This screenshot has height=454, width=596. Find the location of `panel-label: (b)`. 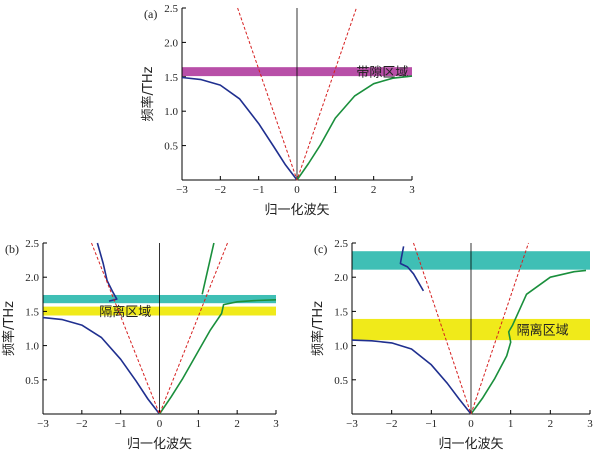

panel-label: (b) is located at coordinates (12, 249).